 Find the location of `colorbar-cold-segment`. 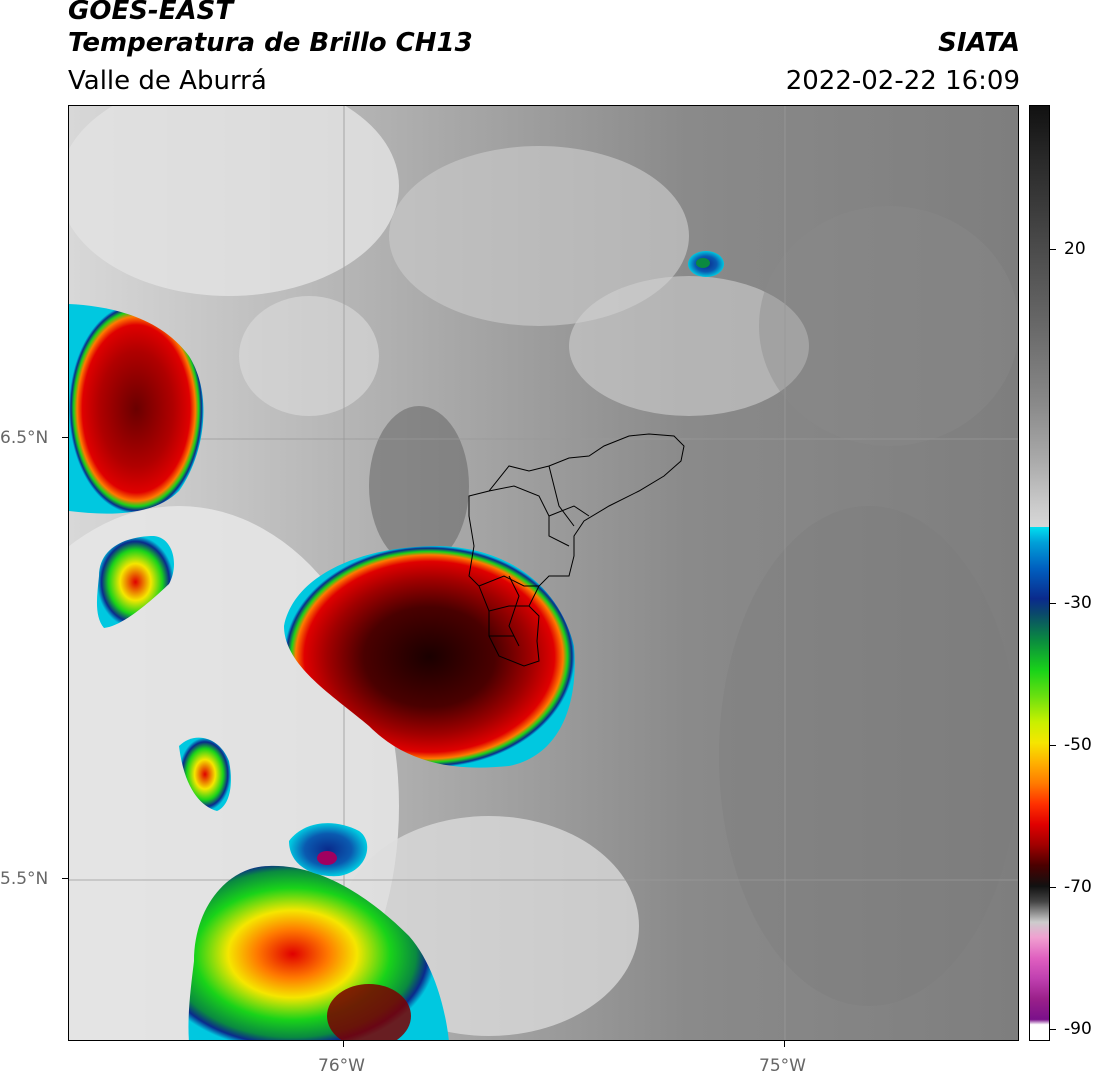

colorbar-cold-segment is located at coordinates (1039, 784).